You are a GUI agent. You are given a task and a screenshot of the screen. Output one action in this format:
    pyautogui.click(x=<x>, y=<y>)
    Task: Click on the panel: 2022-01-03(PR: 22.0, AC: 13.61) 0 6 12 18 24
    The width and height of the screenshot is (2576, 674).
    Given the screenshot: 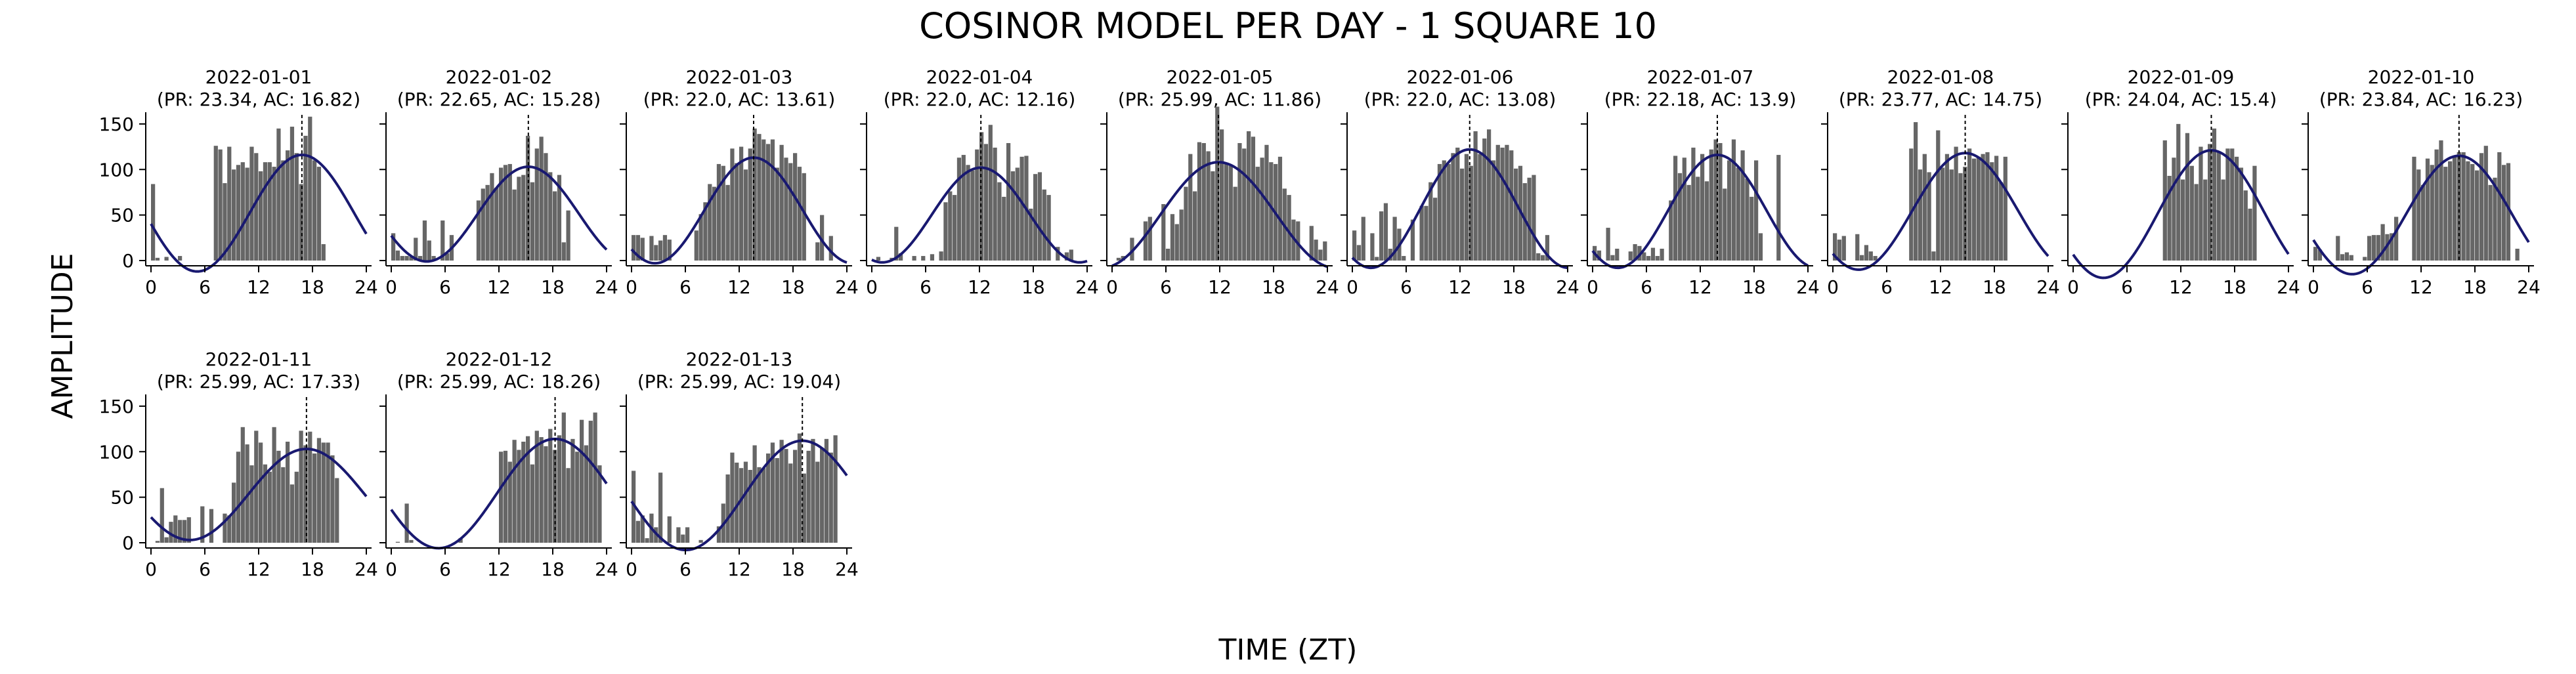 What is the action you would take?
    pyautogui.click(x=739, y=182)
    